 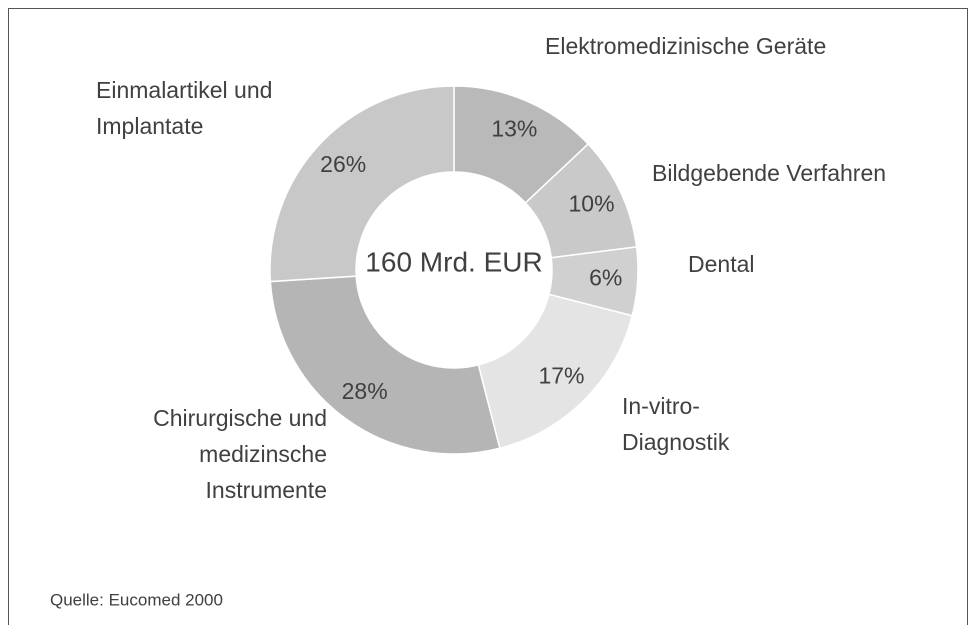 What do you see at coordinates (184, 108) in the screenshot?
I see `category-label: Einmalartikel und Implantate` at bounding box center [184, 108].